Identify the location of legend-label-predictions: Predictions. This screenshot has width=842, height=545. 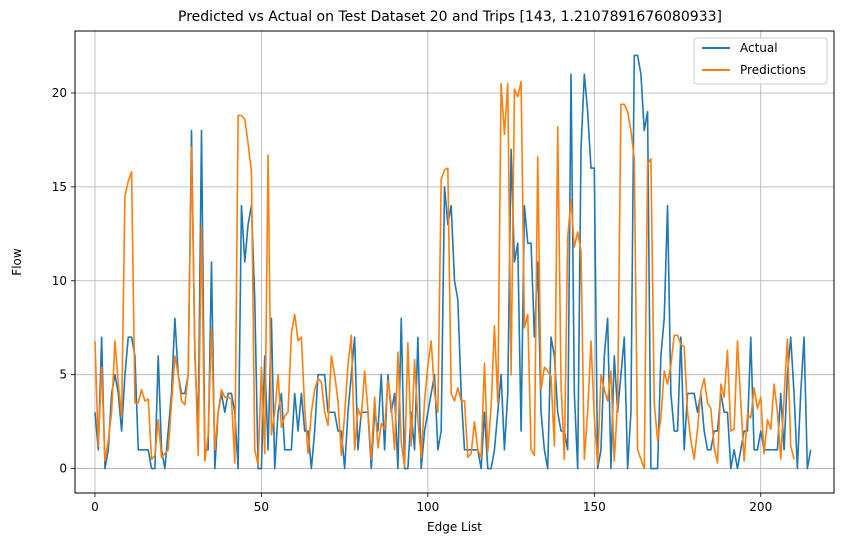
(773, 70).